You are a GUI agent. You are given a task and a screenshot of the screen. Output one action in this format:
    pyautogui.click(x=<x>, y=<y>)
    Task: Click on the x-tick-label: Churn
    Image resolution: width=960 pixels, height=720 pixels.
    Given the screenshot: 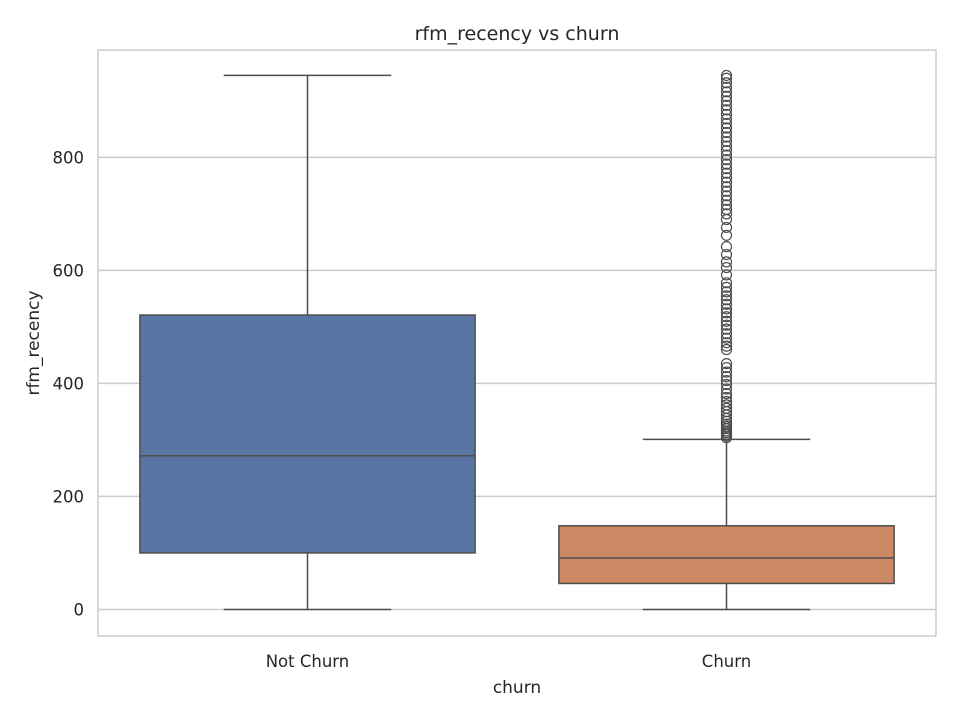 What is the action you would take?
    pyautogui.click(x=726, y=661)
    